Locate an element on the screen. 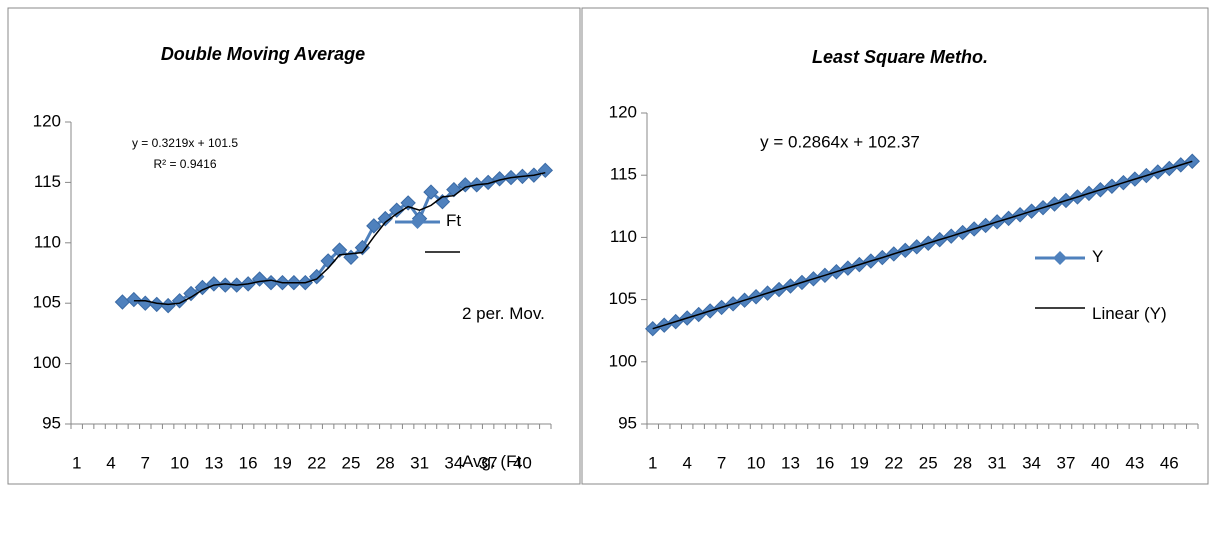 This screenshot has height=536, width=1213. legend-label: Y is located at coordinates (1098, 256).